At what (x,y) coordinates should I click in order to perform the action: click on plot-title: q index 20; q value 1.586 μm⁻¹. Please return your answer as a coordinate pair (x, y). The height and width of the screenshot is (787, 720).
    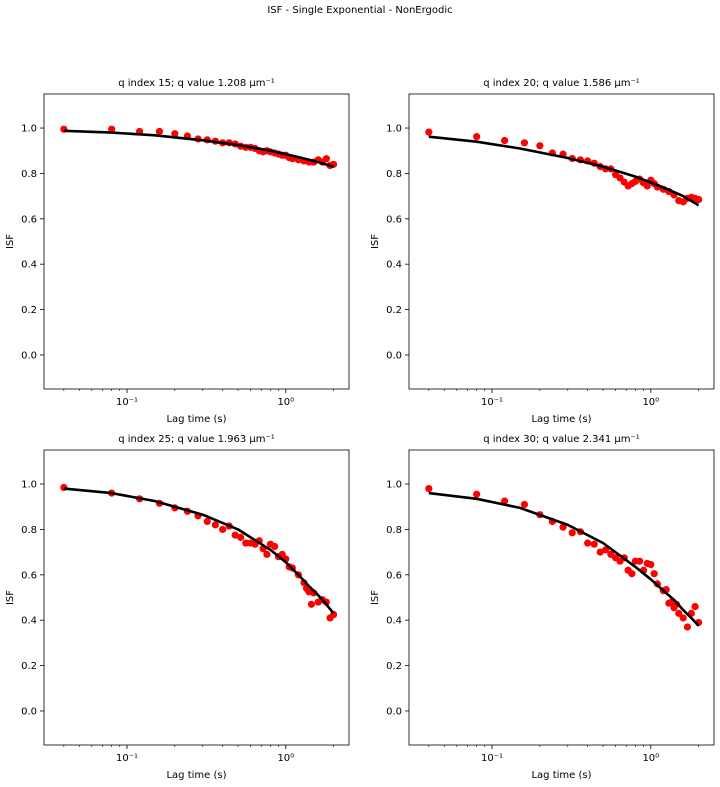
    Looking at the image, I should click on (561, 83).